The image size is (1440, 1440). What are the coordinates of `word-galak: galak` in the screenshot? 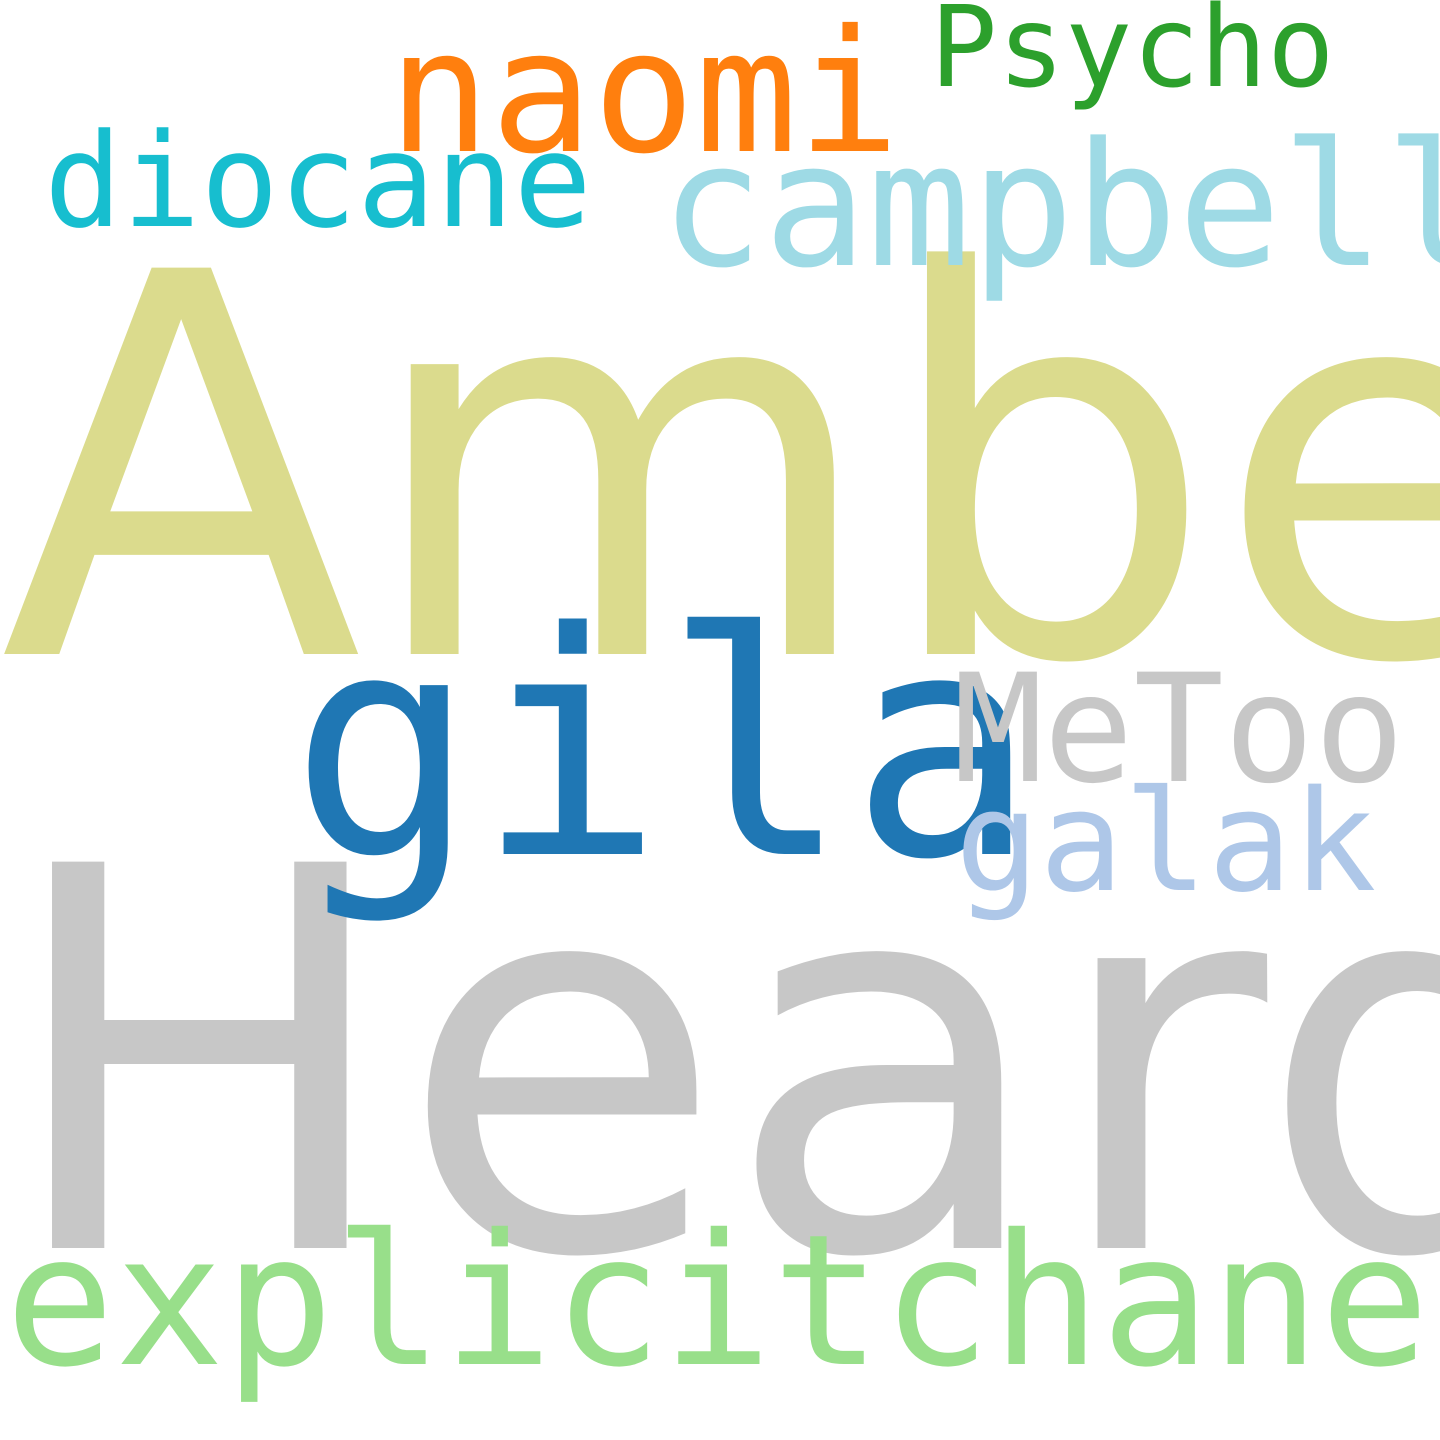 It's located at (1166, 842).